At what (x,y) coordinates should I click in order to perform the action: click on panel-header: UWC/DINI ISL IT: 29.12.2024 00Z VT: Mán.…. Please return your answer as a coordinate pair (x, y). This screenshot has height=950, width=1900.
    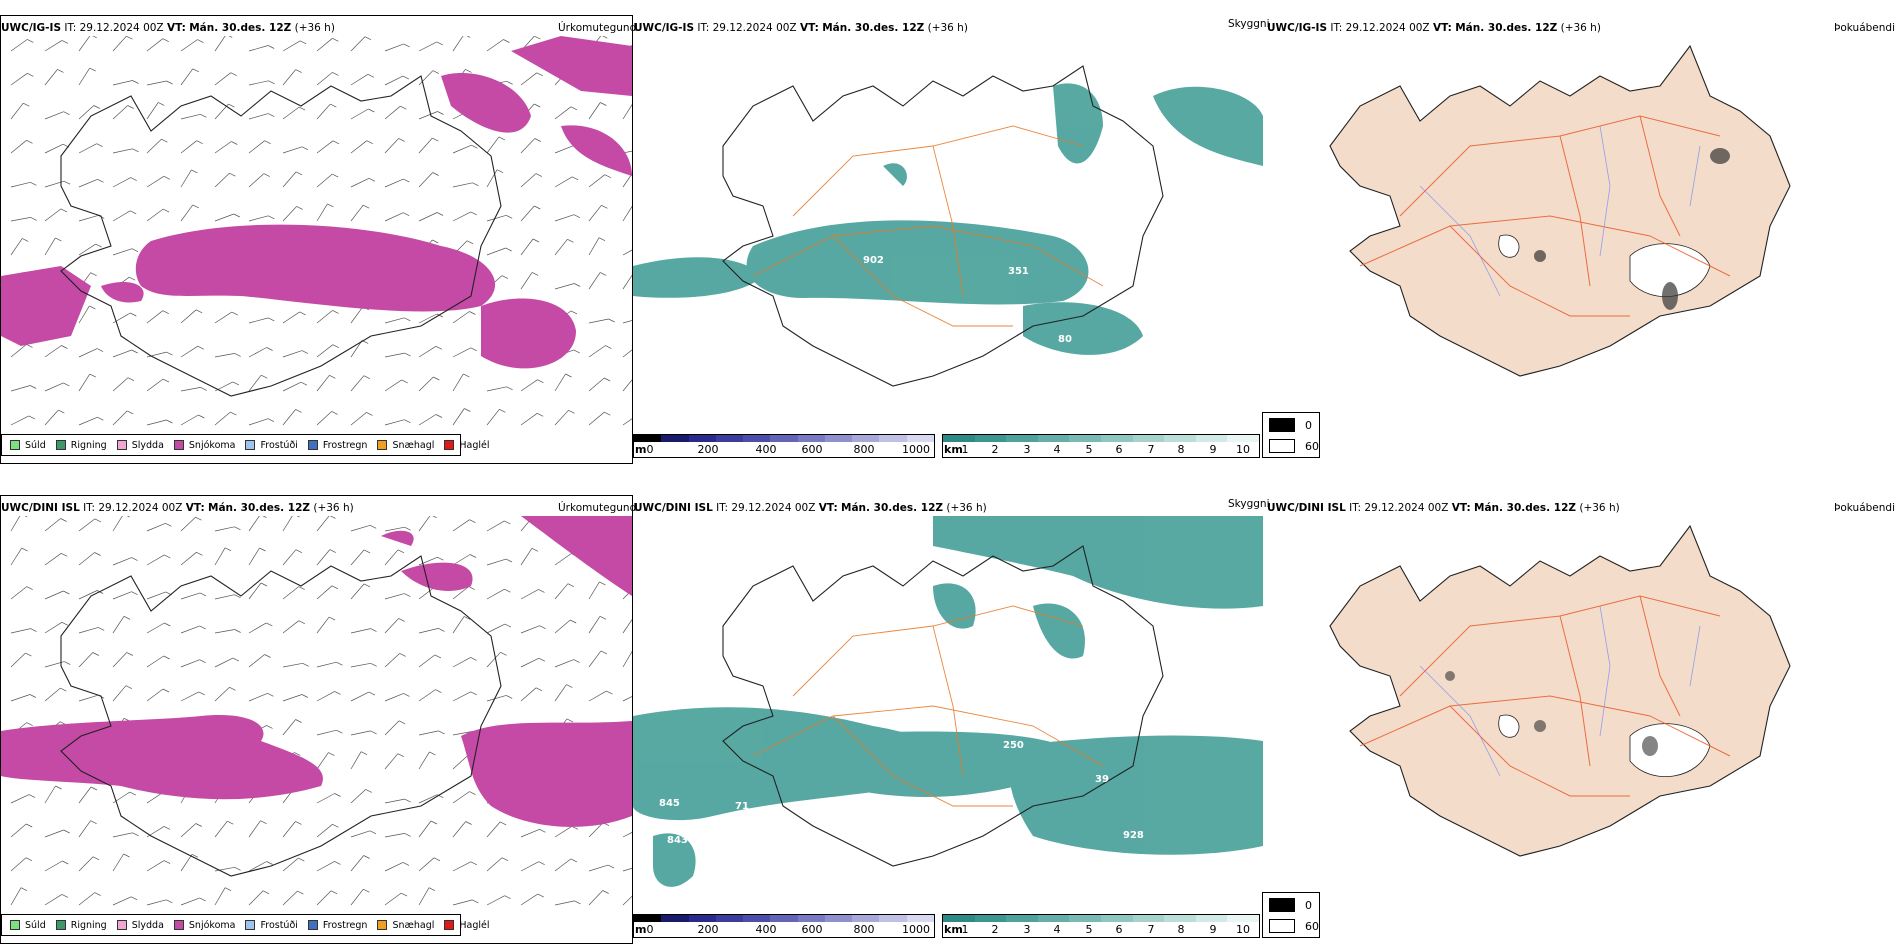
    Looking at the image, I should click on (810, 508).